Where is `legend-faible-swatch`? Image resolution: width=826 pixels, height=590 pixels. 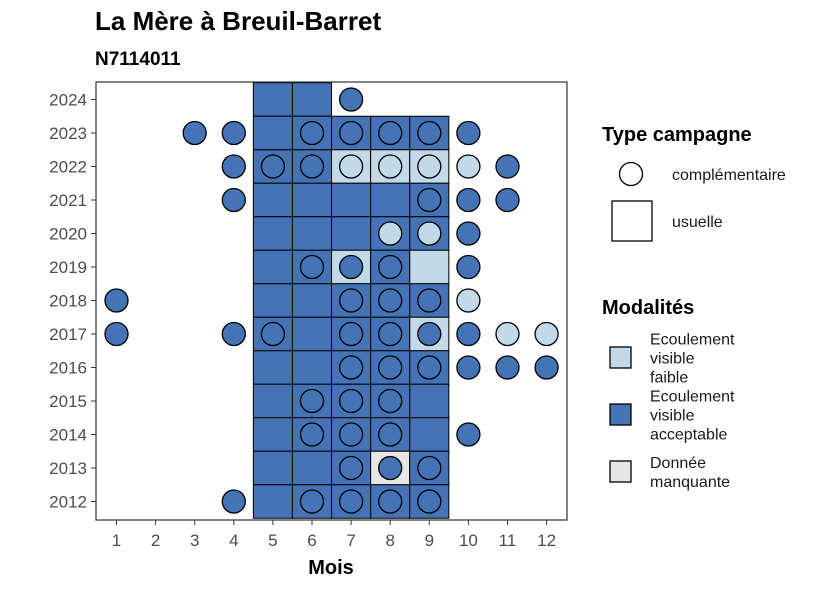
legend-faible-swatch is located at coordinates (620, 357).